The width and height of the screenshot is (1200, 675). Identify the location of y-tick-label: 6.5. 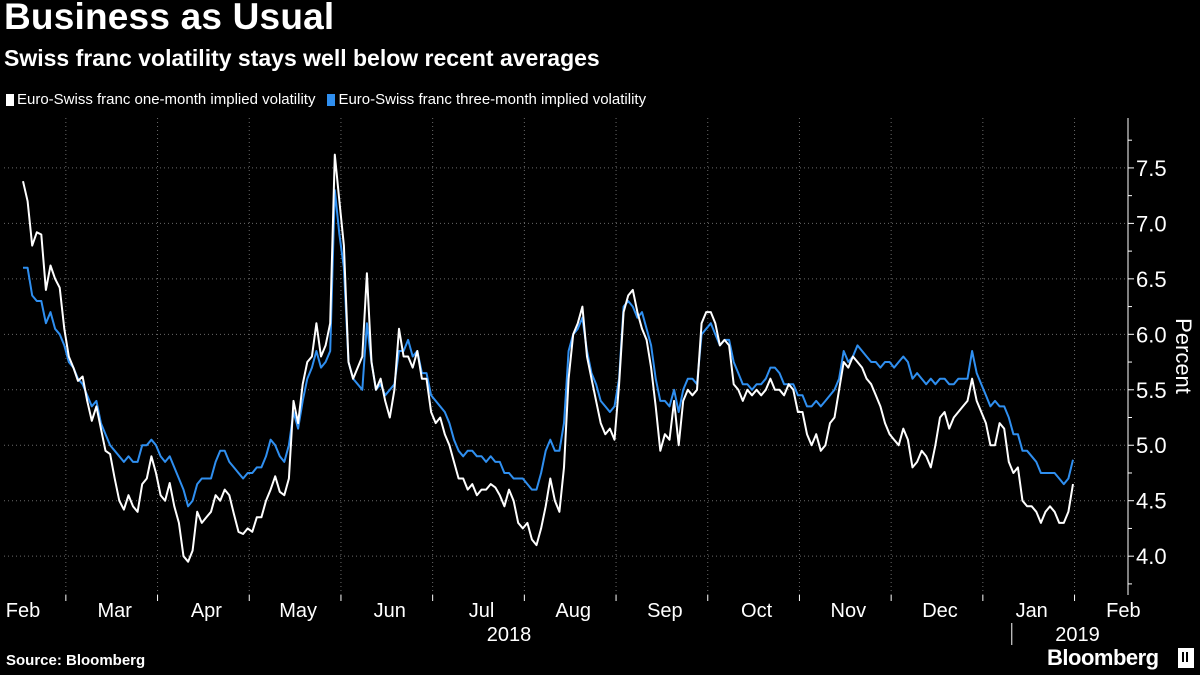
(1151, 279).